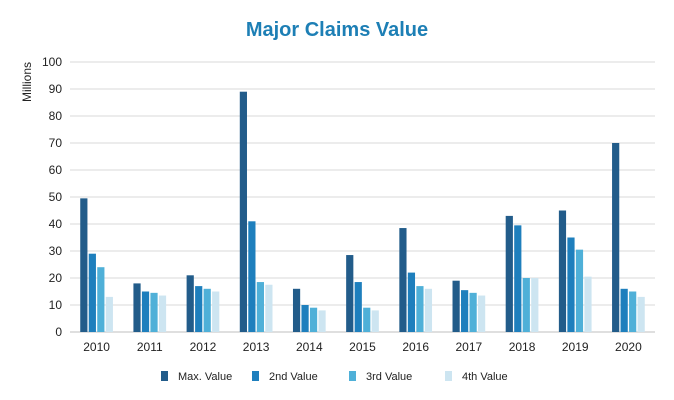 This screenshot has height=400, width=674. Describe the element at coordinates (535, 305) in the screenshot. I see `bar-4th-value-2018` at that location.